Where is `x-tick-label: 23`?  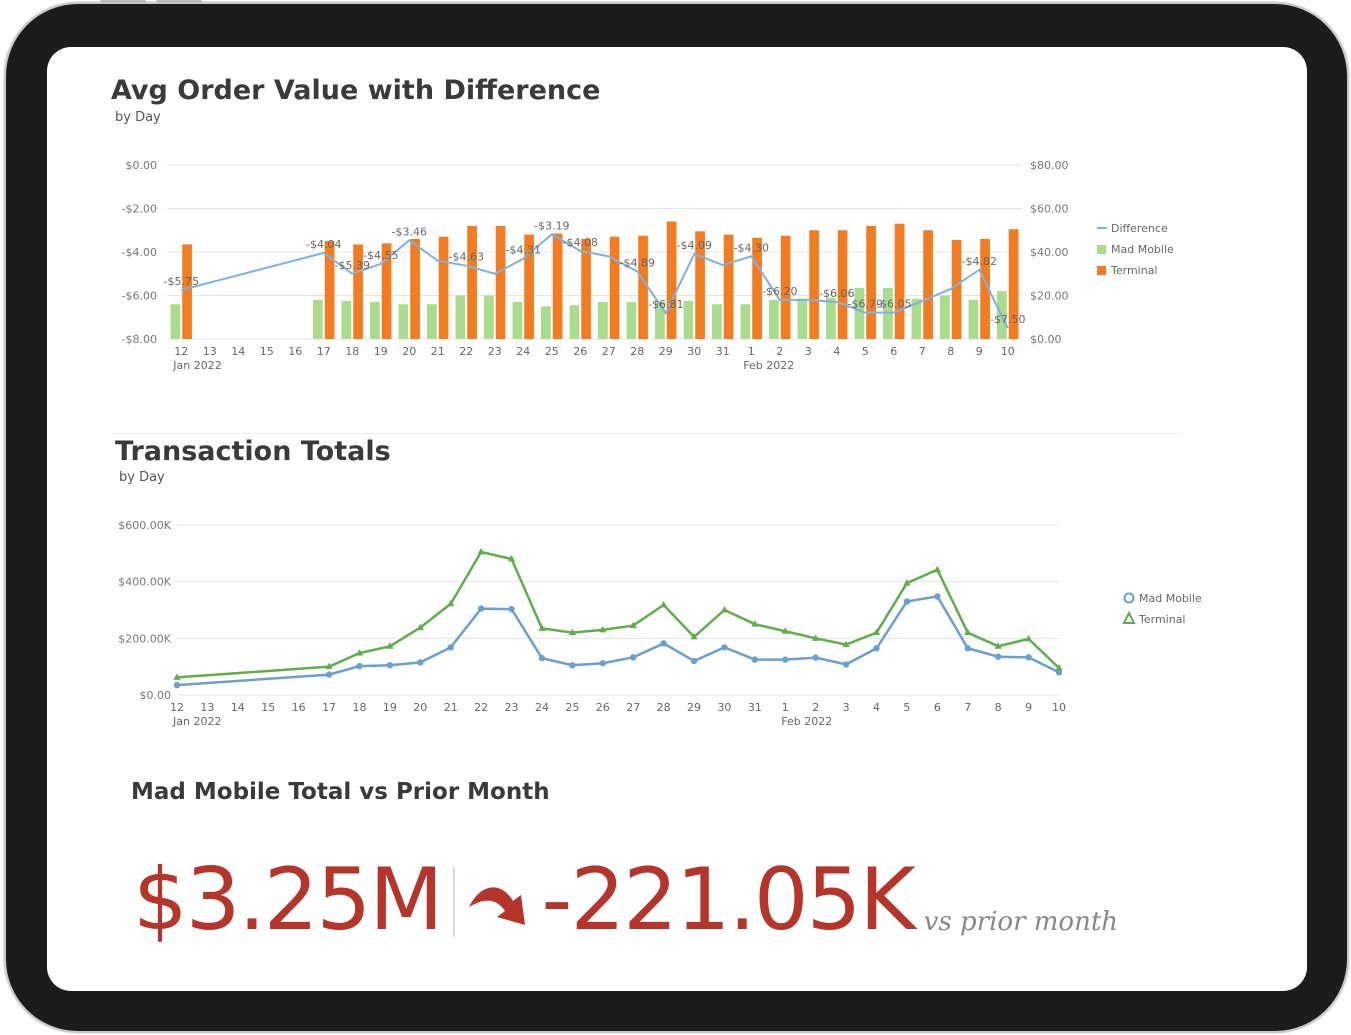
x-tick-label: 23 is located at coordinates (512, 707).